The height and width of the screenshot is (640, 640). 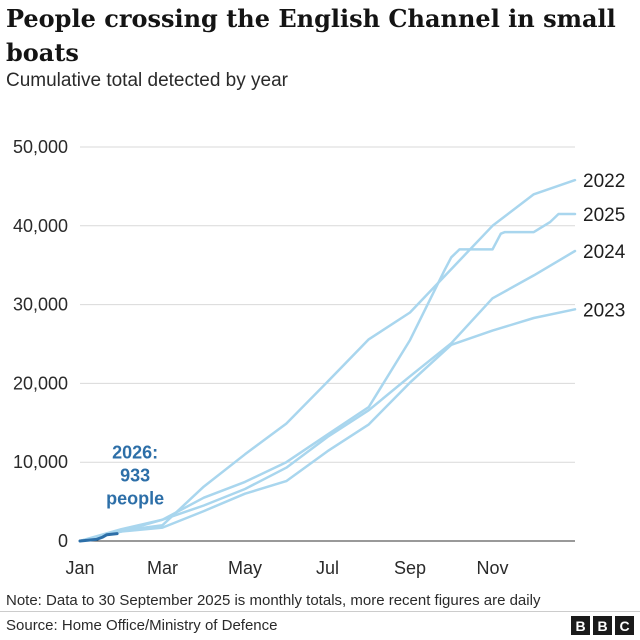 What do you see at coordinates (63, 541) in the screenshot?
I see `y-tick-label: 0` at bounding box center [63, 541].